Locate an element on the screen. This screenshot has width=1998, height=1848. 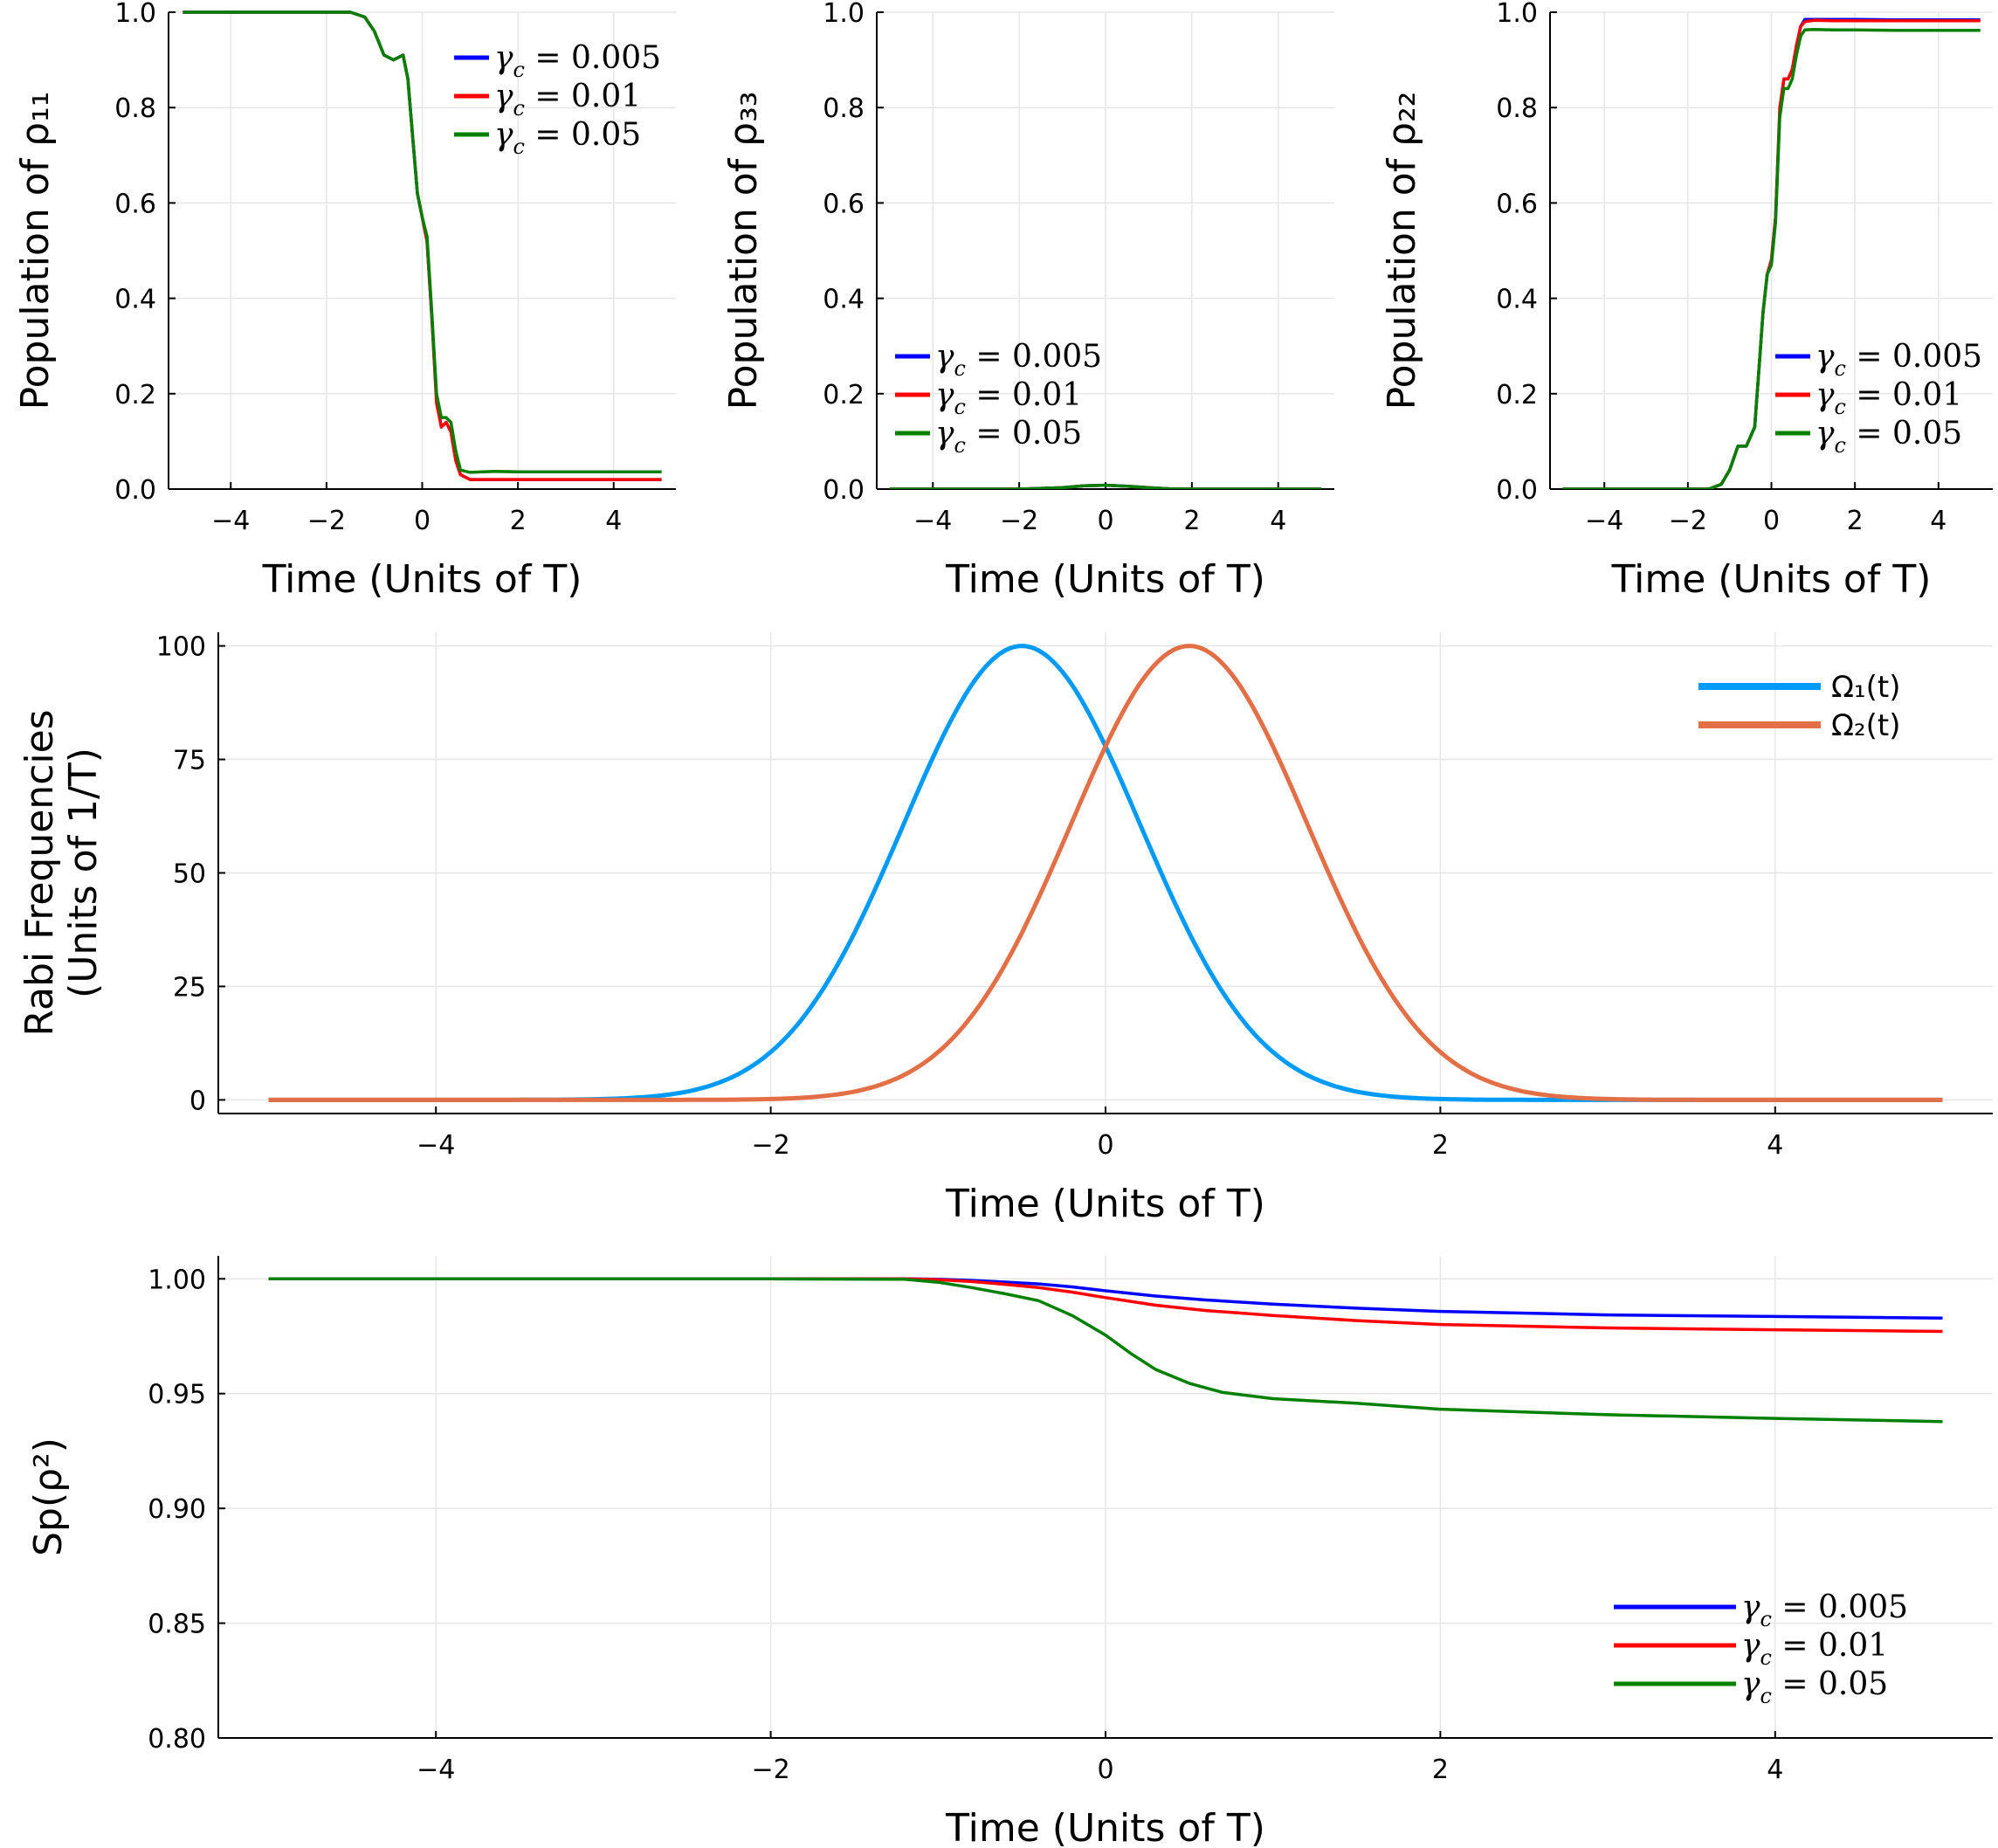
y-tick-label: 0.85 is located at coordinates (177, 1625).